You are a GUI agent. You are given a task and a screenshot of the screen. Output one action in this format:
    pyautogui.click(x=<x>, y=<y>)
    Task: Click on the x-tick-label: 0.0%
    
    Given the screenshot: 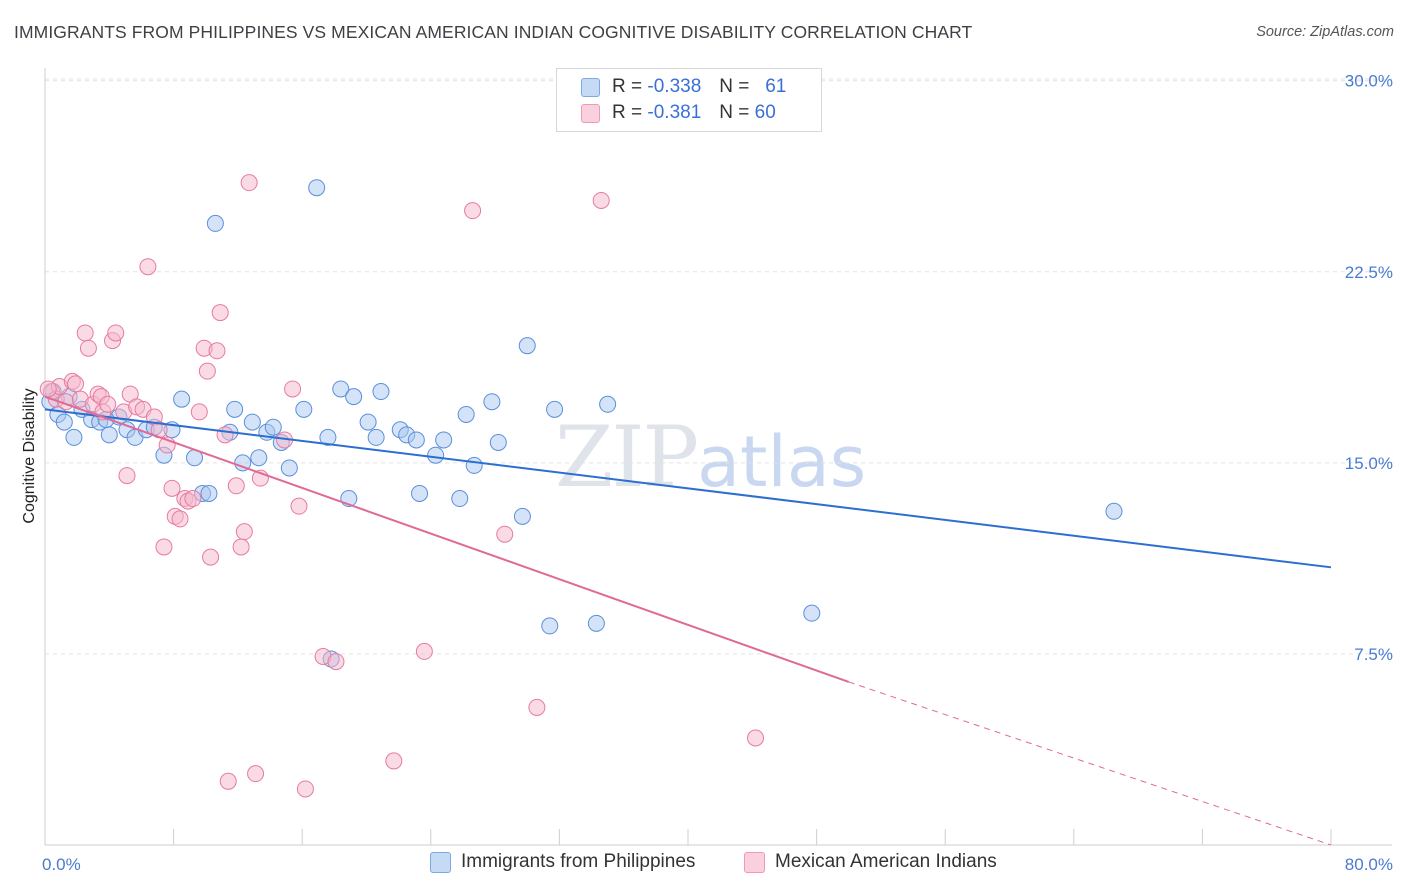 What is the action you would take?
    pyautogui.click(x=61, y=864)
    